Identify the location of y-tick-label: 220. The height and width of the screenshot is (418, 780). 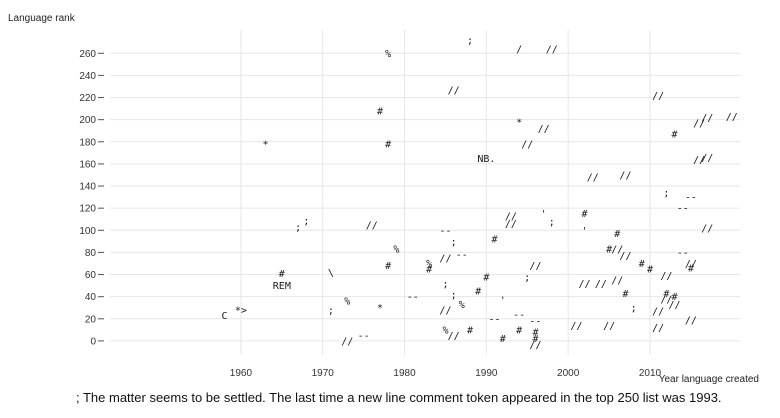
(87, 98).